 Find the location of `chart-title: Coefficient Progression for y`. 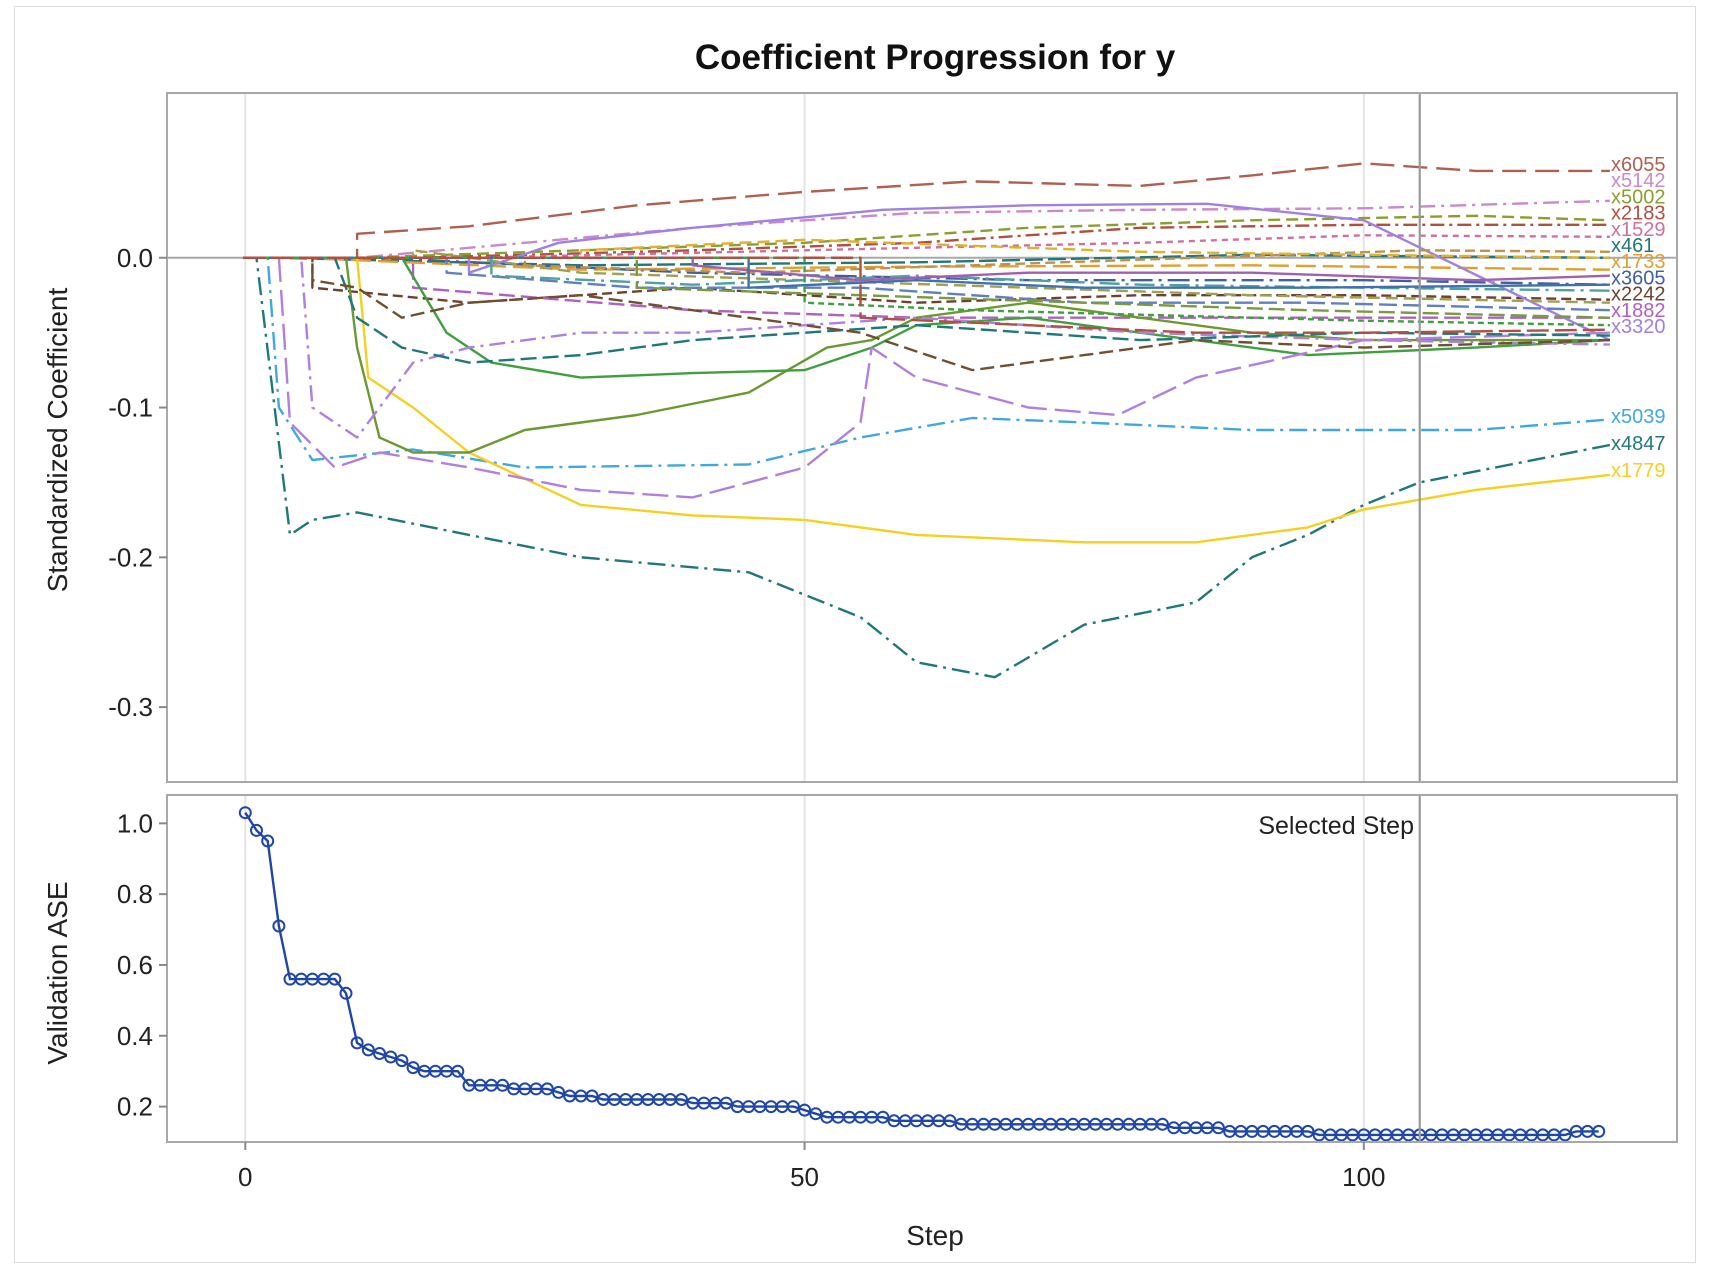

chart-title: Coefficient Progression for y is located at coordinates (935, 57).